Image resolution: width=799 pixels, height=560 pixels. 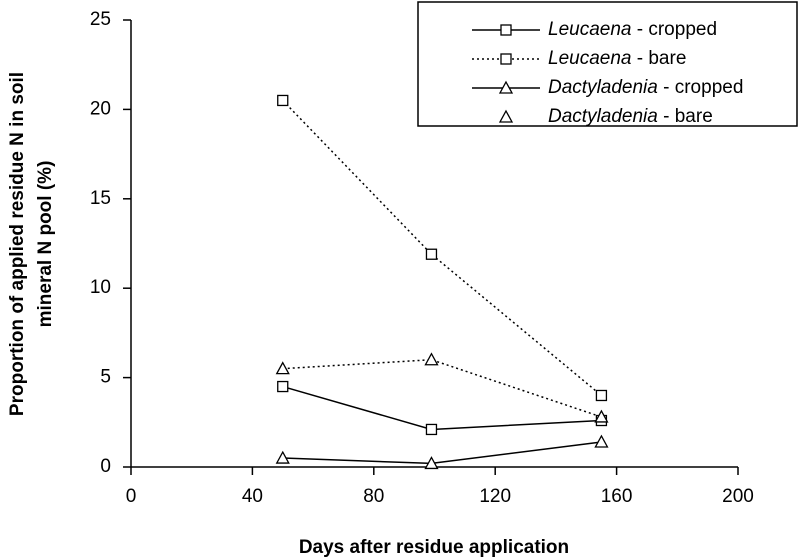 I want to click on y-tick-label: 0, so click(x=105, y=466).